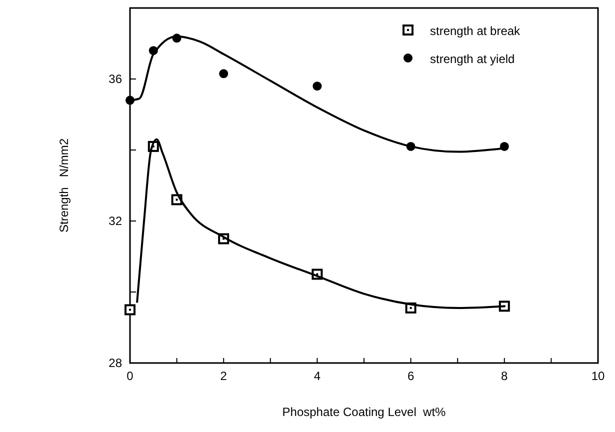 Image resolution: width=615 pixels, height=432 pixels. What do you see at coordinates (115, 221) in the screenshot?
I see `y-tick-label: 32` at bounding box center [115, 221].